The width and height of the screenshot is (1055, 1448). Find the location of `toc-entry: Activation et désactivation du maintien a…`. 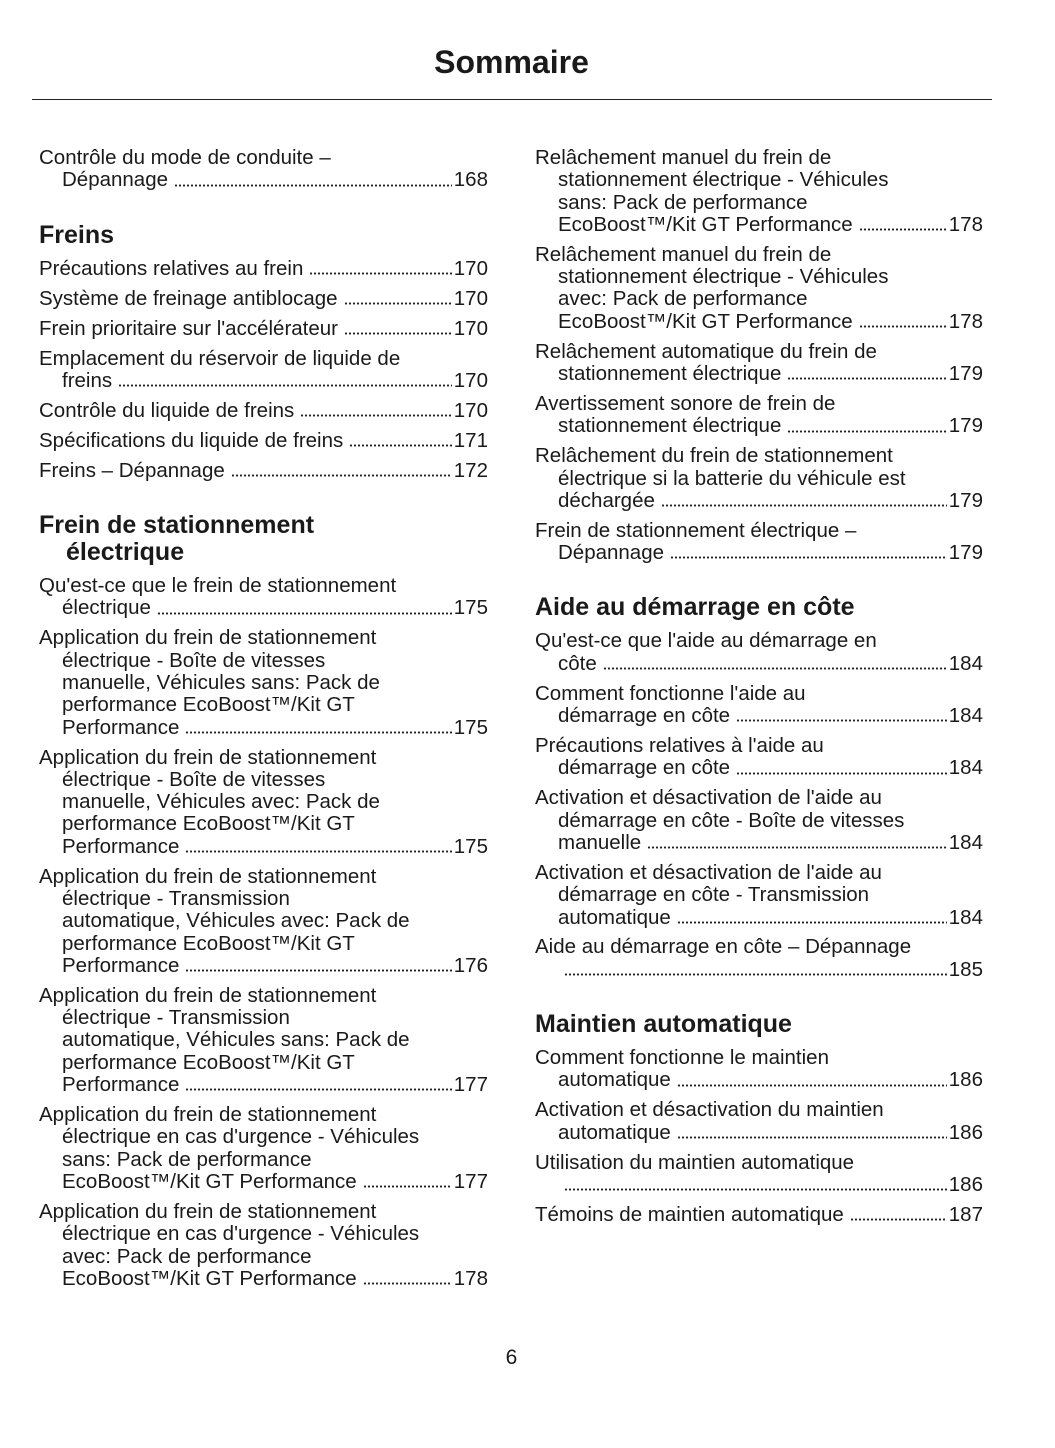

toc-entry: Activation et désactivation du maintien a… is located at coordinates (759, 1121).